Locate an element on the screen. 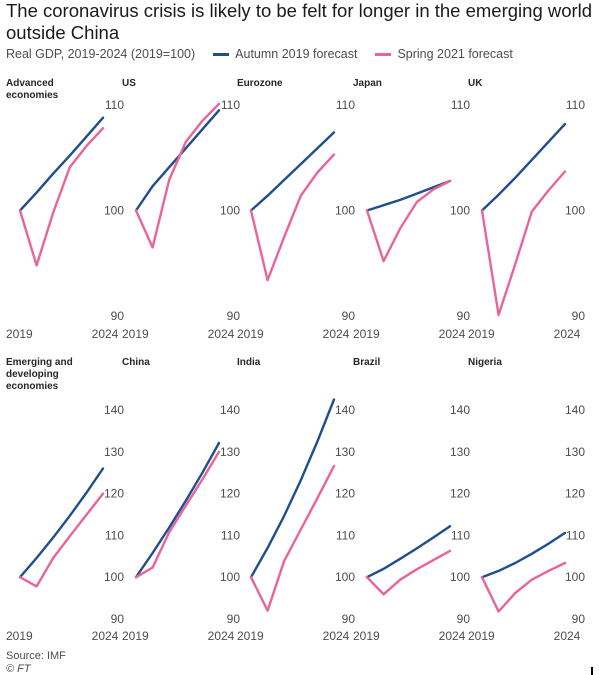 The height and width of the screenshot is (675, 599). x-tick-label-india-2024: 2024 is located at coordinates (336, 636).